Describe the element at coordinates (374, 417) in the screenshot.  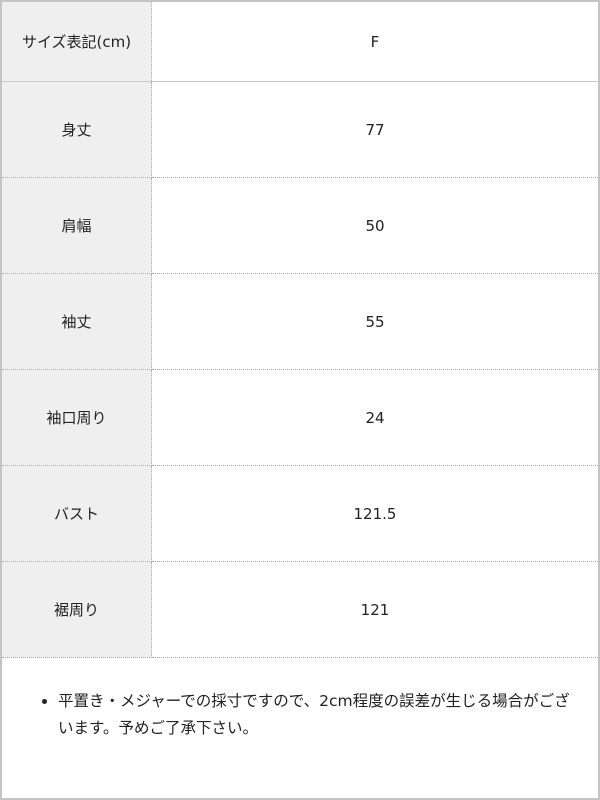
I see `row-value: 24` at that location.